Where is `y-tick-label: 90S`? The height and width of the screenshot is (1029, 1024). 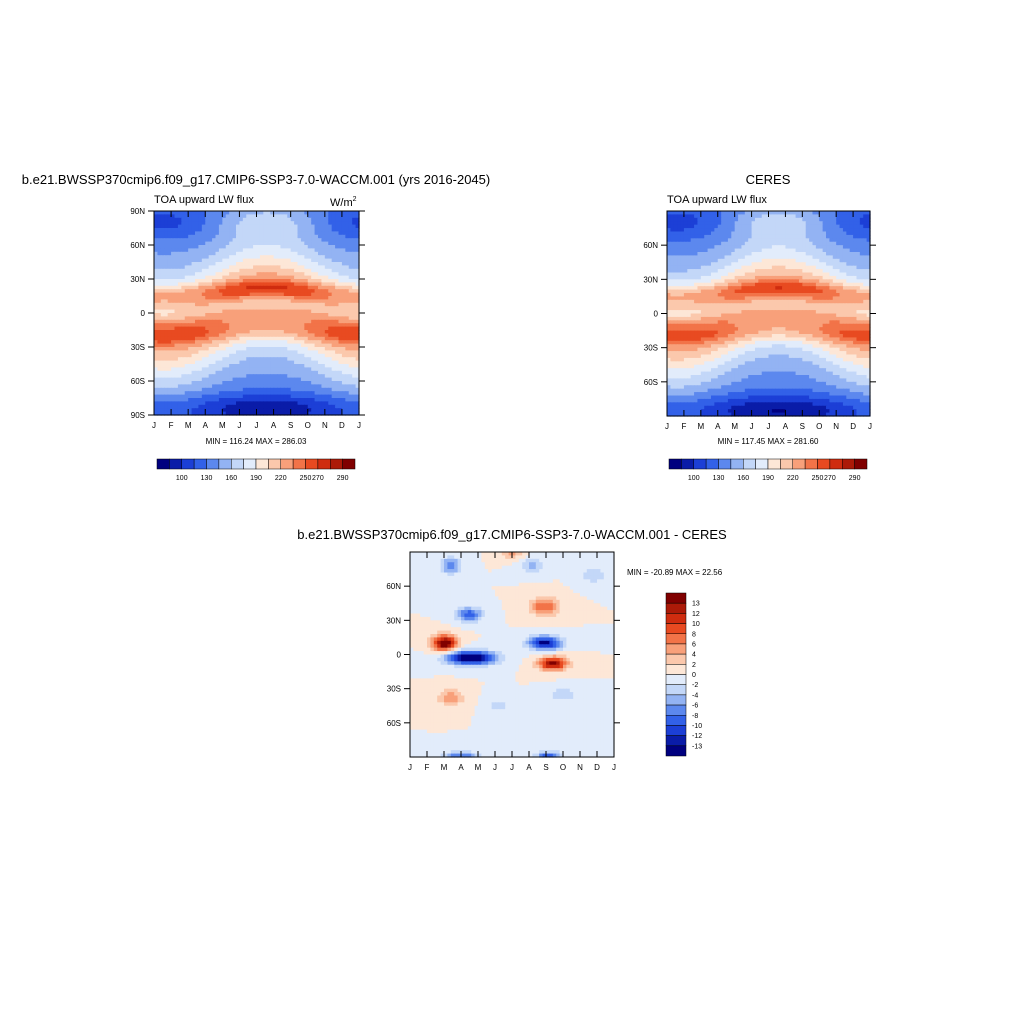
y-tick-label: 90S is located at coordinates (138, 415).